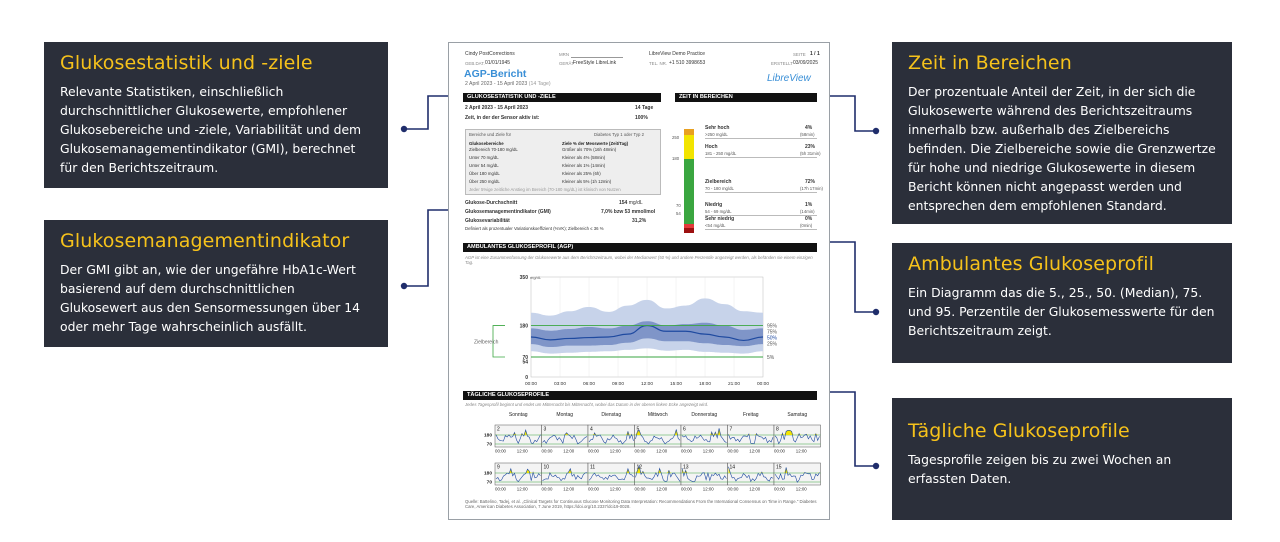 Image resolution: width=1280 pixels, height=542 pixels. What do you see at coordinates (562, 97) in the screenshot?
I see `stats-section-header: GLUKOSESTATISTIK UND -ZIELE` at bounding box center [562, 97].